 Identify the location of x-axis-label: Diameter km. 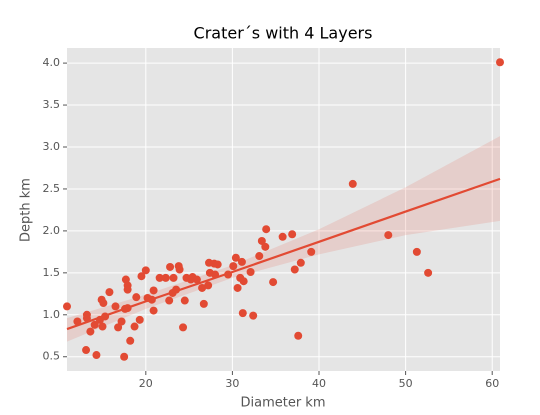
(282, 403).